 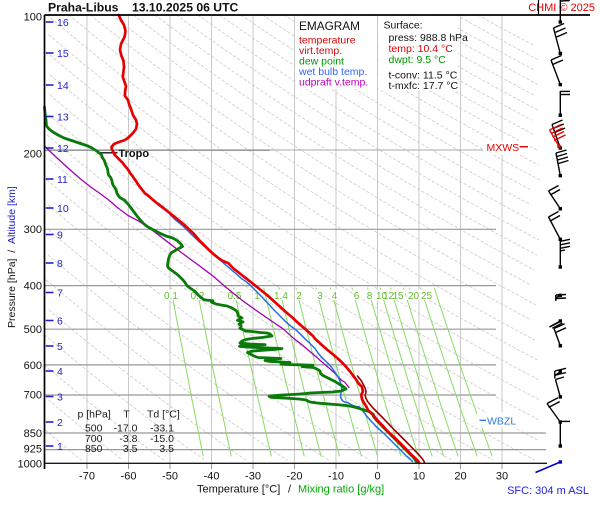 I want to click on svg-text: 200, so click(x=33, y=155).